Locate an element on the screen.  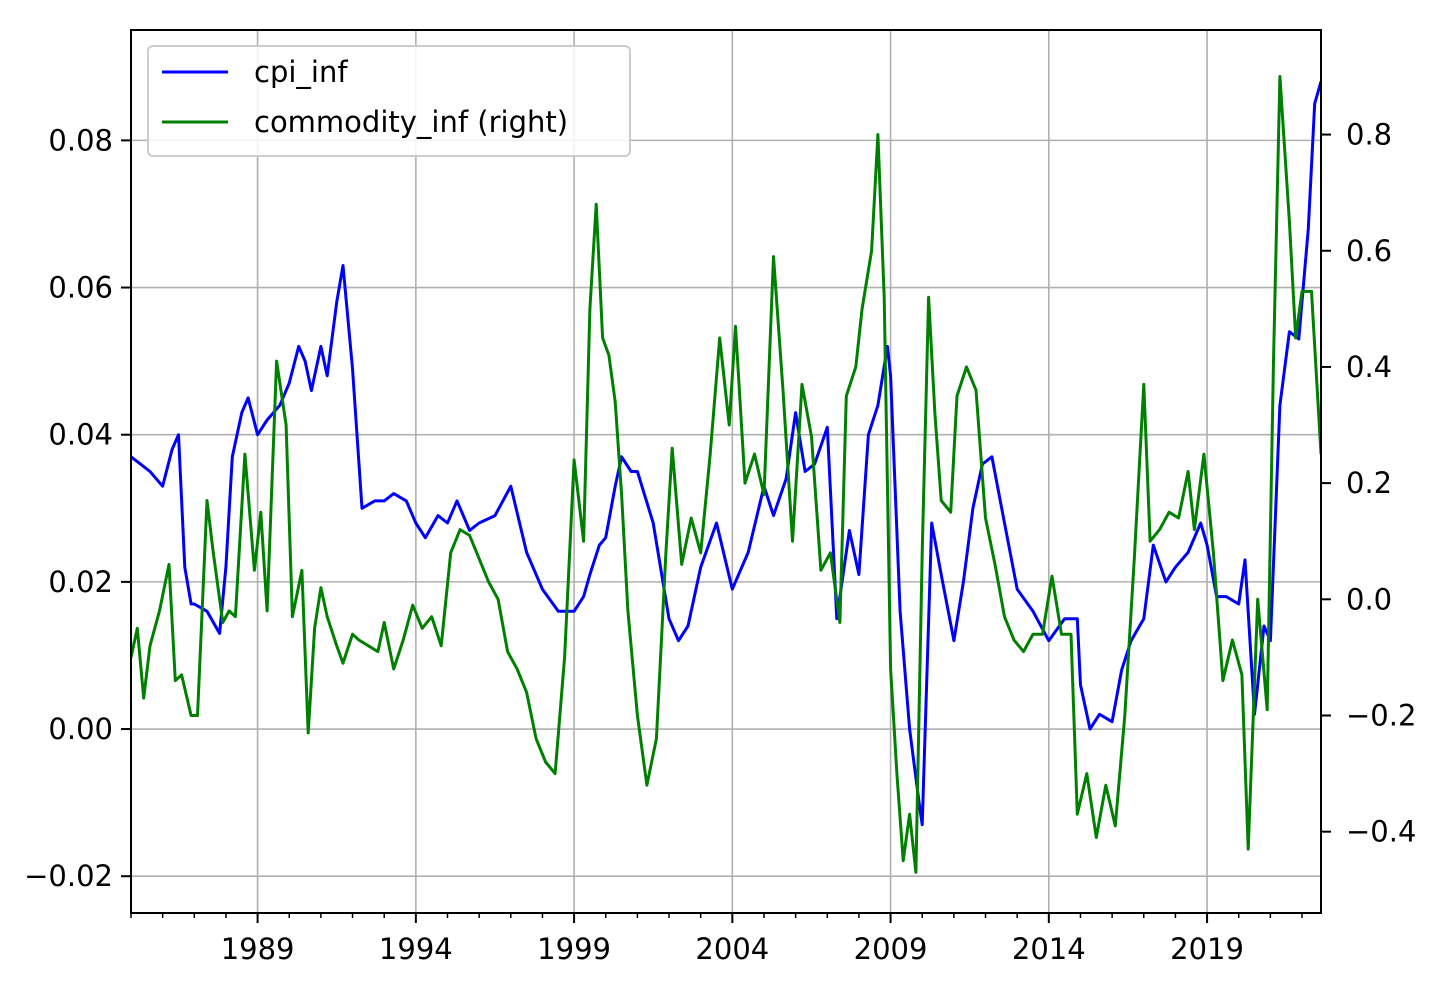
y-left-tick-label: 0.02 is located at coordinates (80, 582).